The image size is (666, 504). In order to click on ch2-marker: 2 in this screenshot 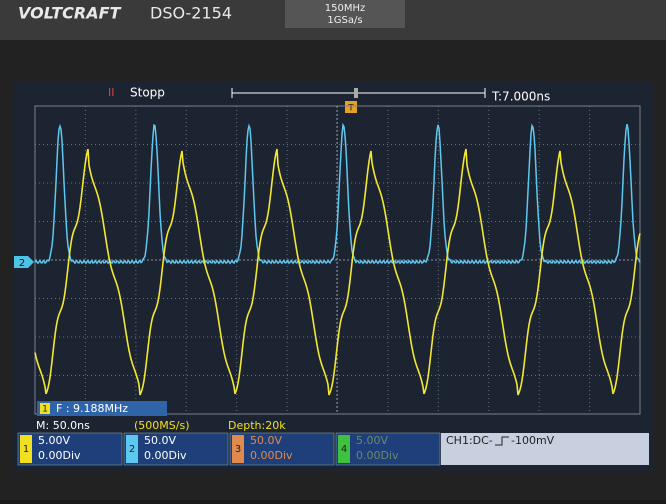, I will do `click(22, 263)`.